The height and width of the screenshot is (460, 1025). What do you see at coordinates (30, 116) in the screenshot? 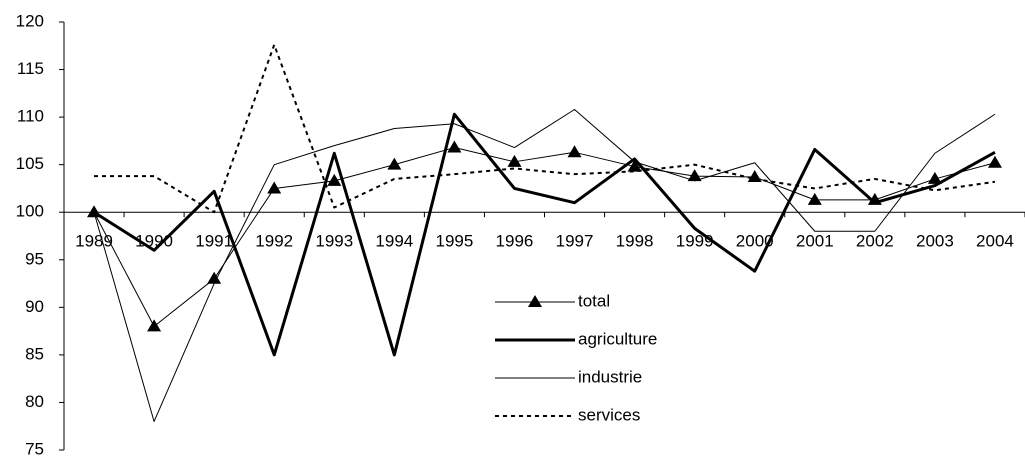
I see `y-tick-label: 110` at bounding box center [30, 116].